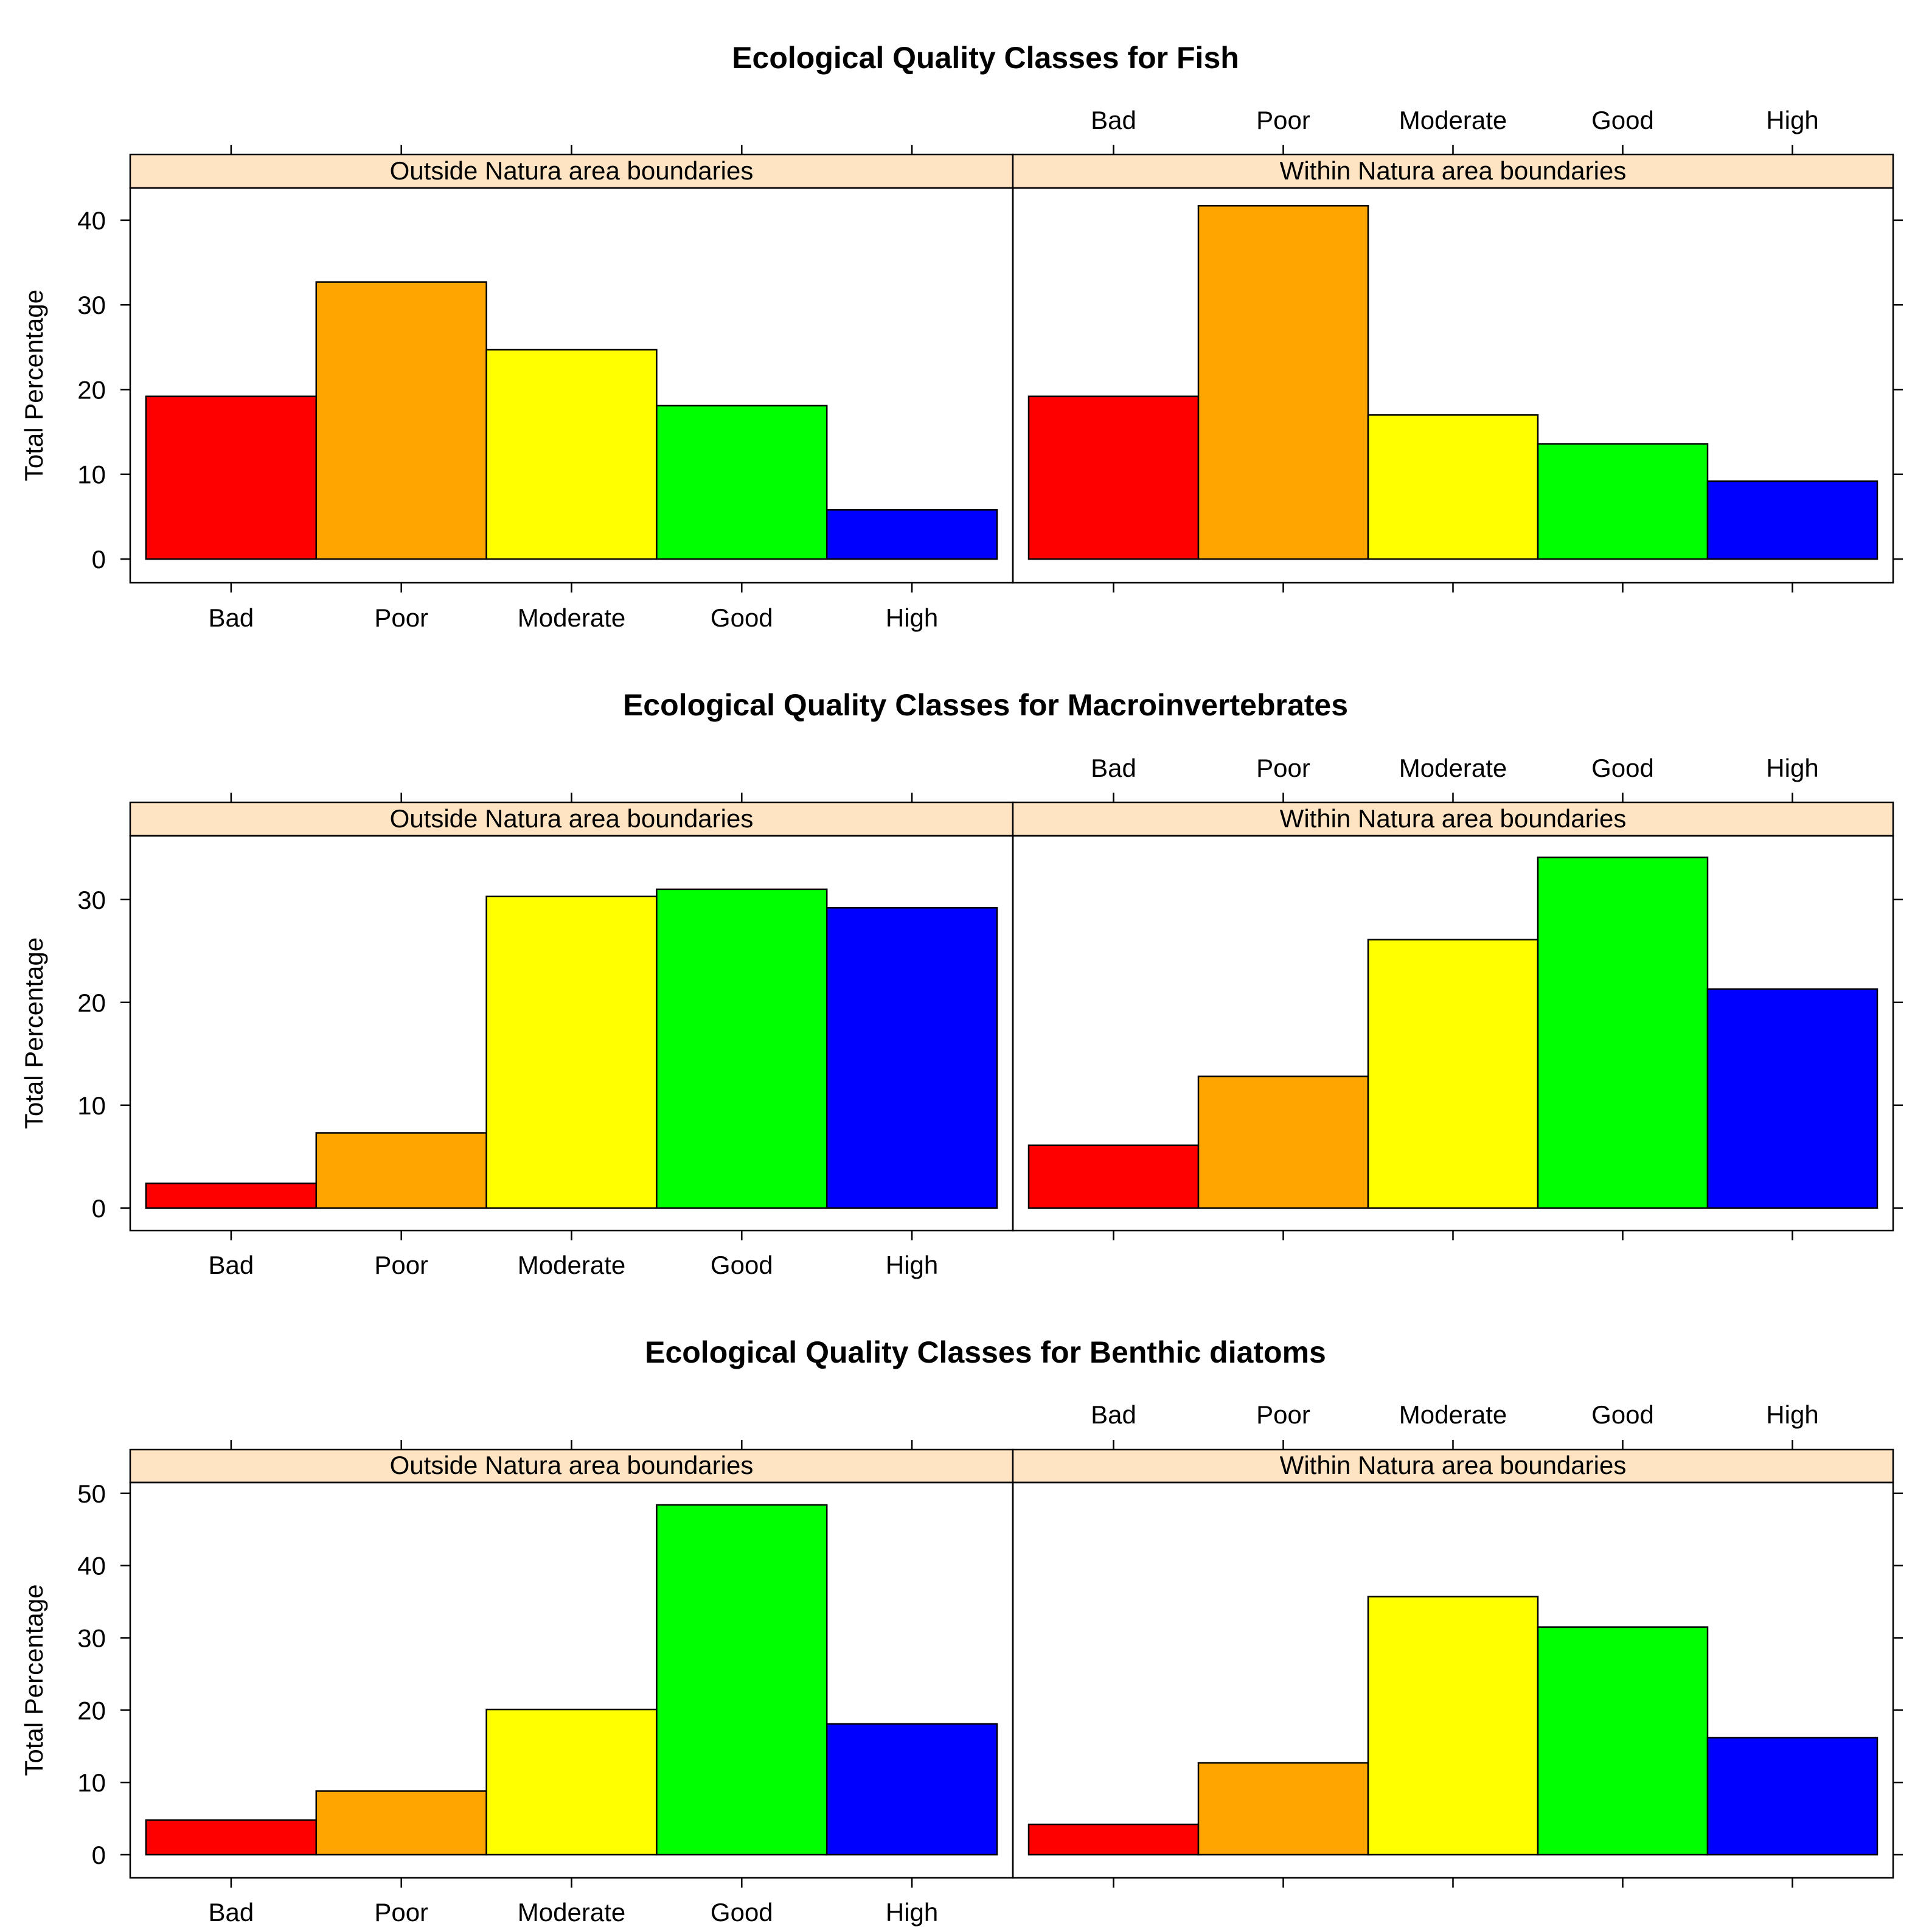 This screenshot has height=1932, width=1929. What do you see at coordinates (92, 1493) in the screenshot?
I see `y-tick-label: 50` at bounding box center [92, 1493].